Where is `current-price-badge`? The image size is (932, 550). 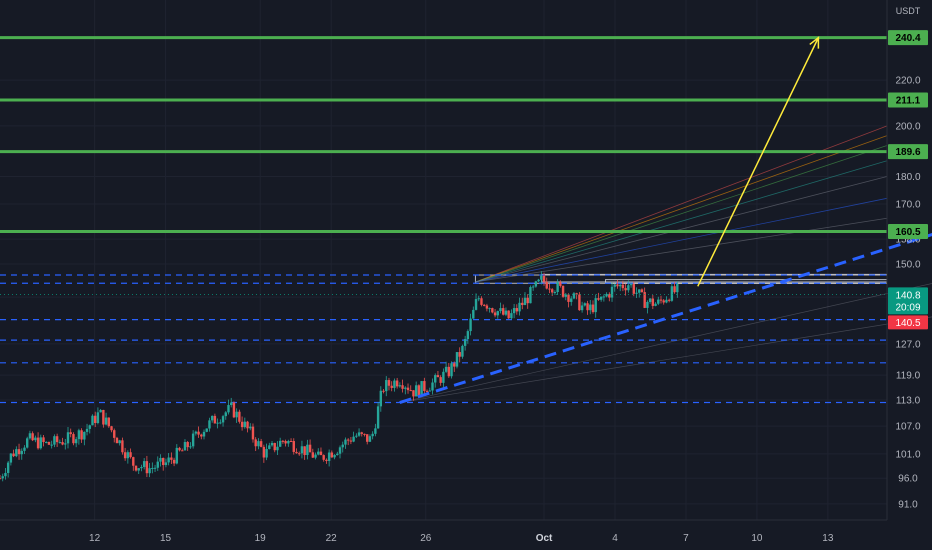 current-price-badge is located at coordinates (908, 301).